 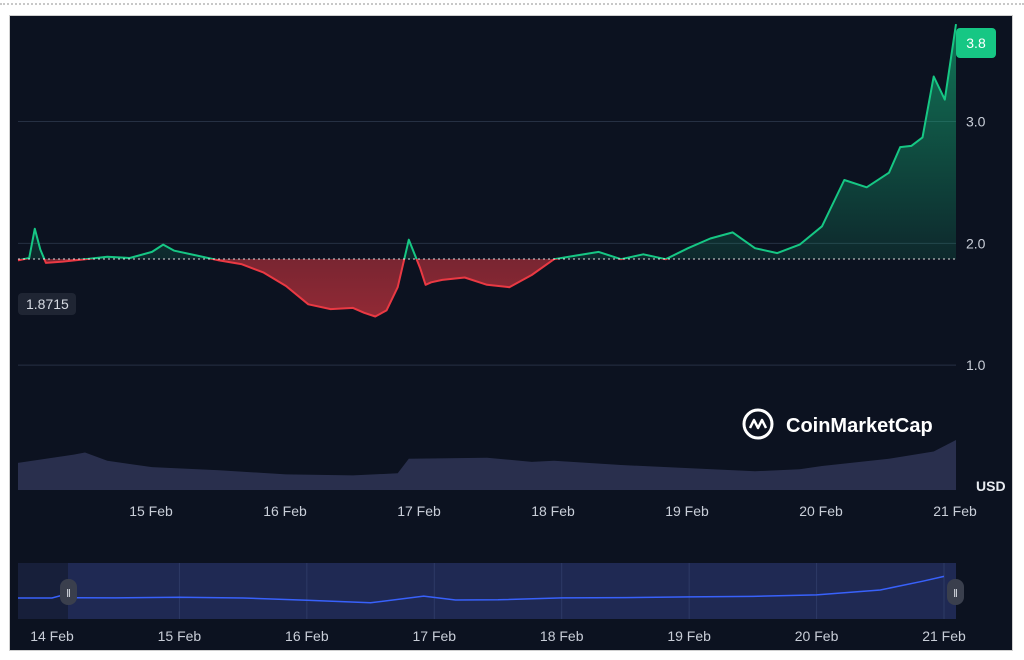 I want to click on current-price-value: 3.8, so click(x=976, y=43).